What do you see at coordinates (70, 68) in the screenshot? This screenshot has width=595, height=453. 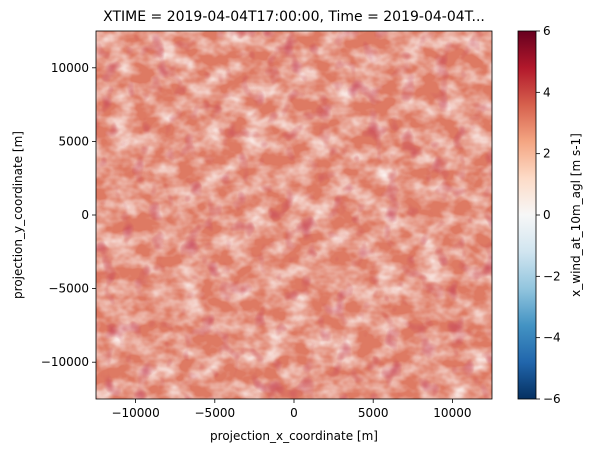 I see `y-tick-label: 10000` at bounding box center [70, 68].